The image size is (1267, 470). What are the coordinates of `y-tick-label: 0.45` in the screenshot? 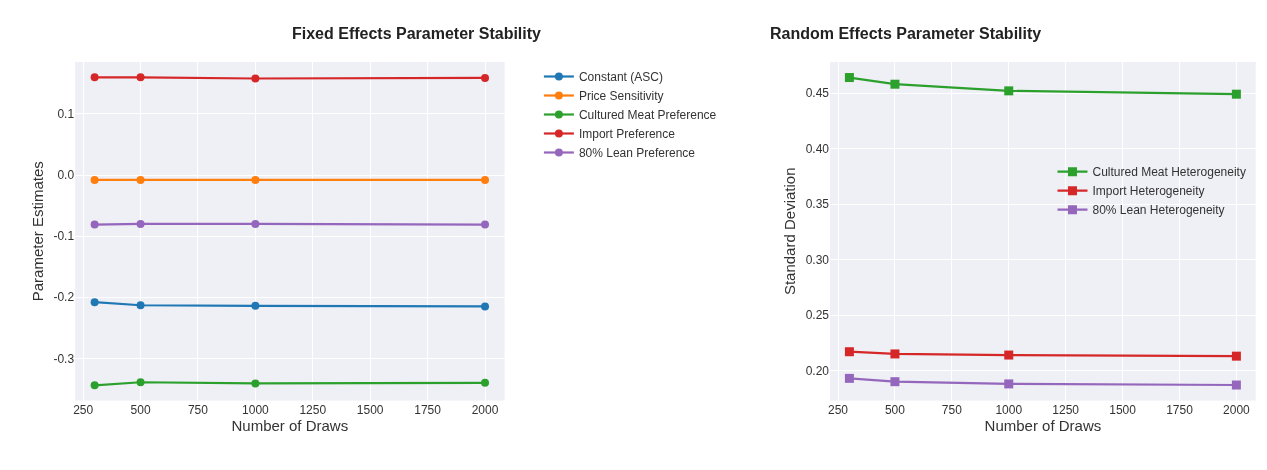 It's located at (817, 93).